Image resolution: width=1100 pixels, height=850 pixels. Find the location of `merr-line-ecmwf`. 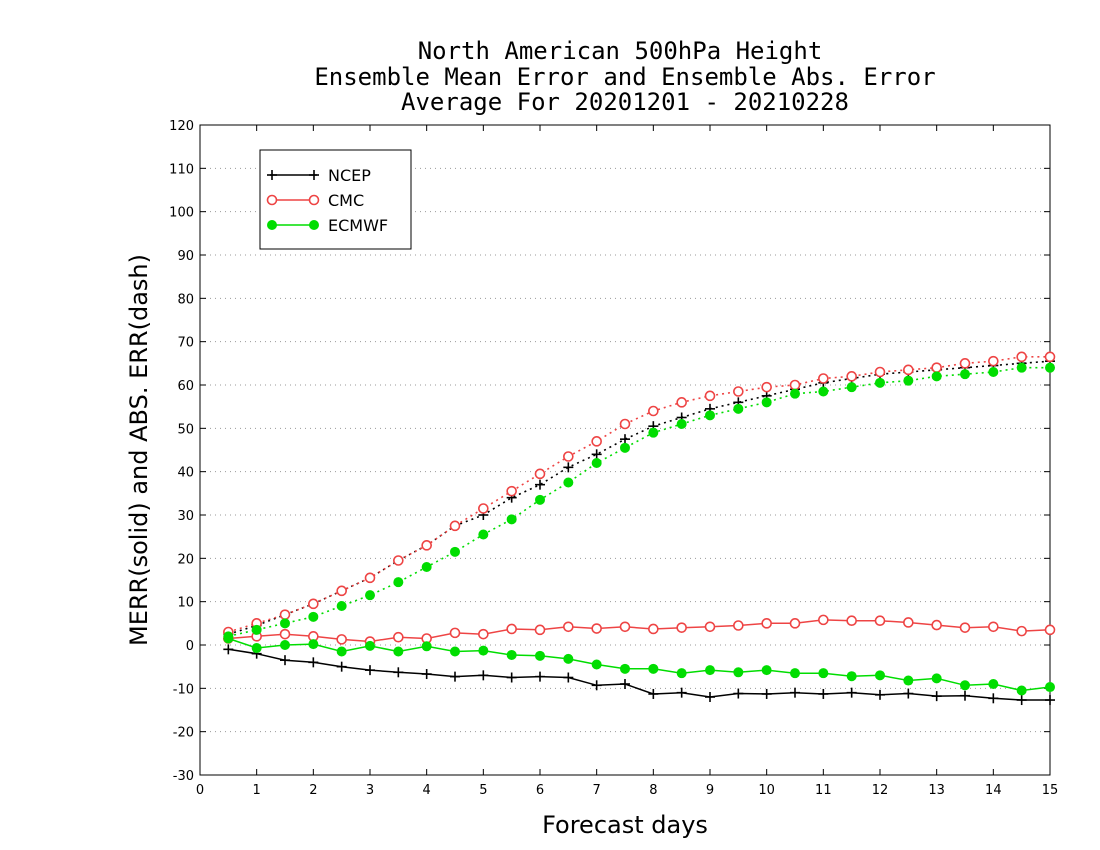

merr-line-ecmwf is located at coordinates (639, 664).